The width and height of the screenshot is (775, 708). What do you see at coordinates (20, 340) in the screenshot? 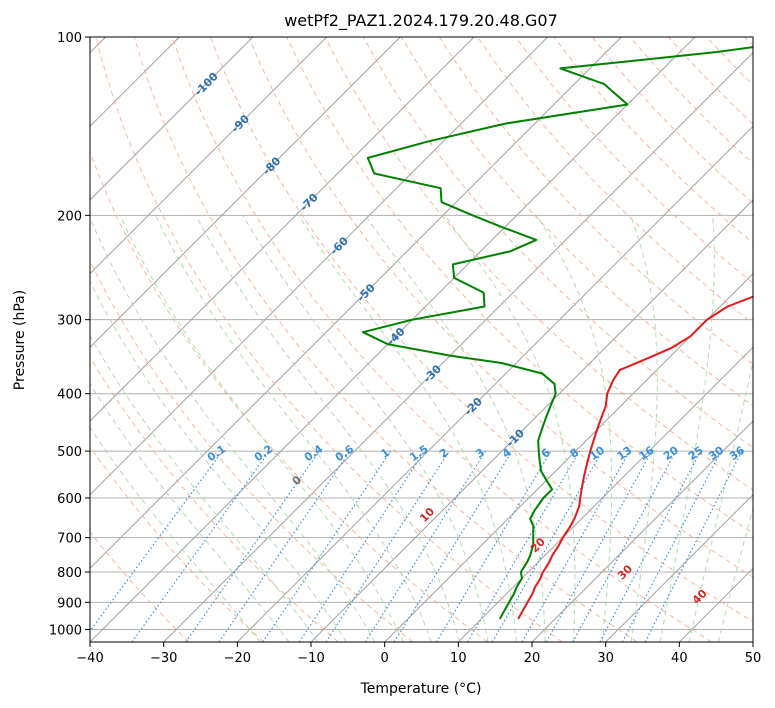
I see `y-axis-label: Pressure (hPa)` at bounding box center [20, 340].